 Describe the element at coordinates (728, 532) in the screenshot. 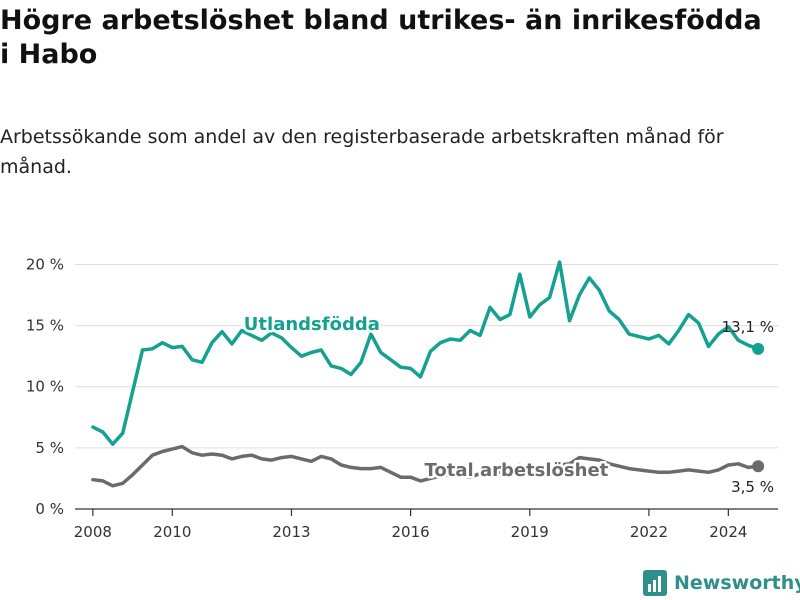

I see `x-tick-label: 2024` at that location.